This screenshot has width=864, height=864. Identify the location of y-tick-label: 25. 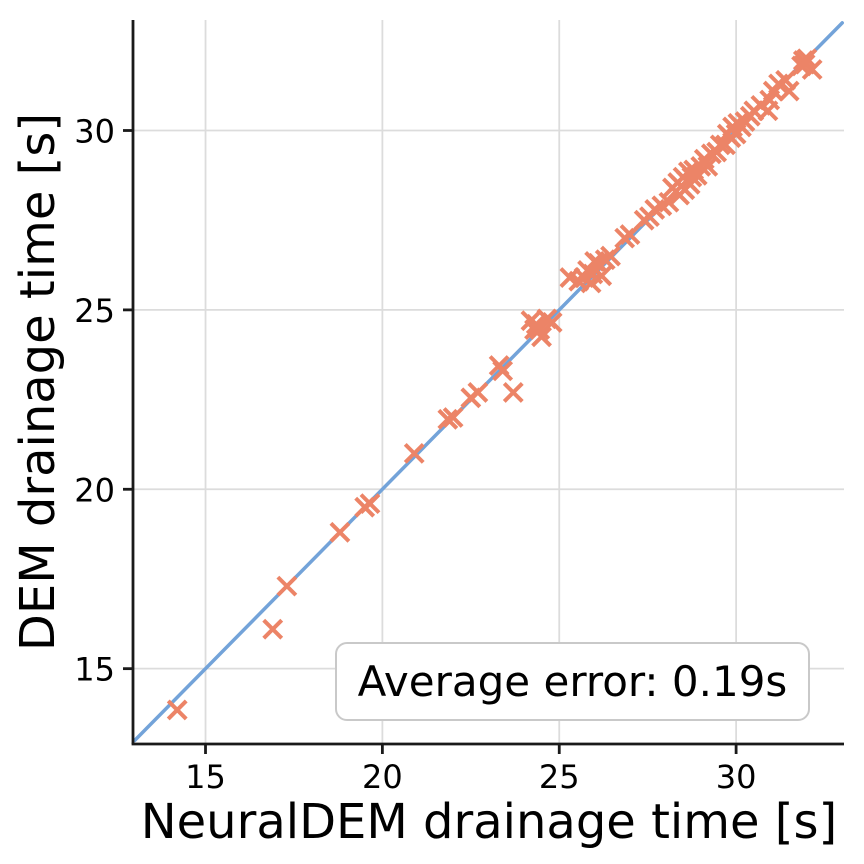
(94, 311).